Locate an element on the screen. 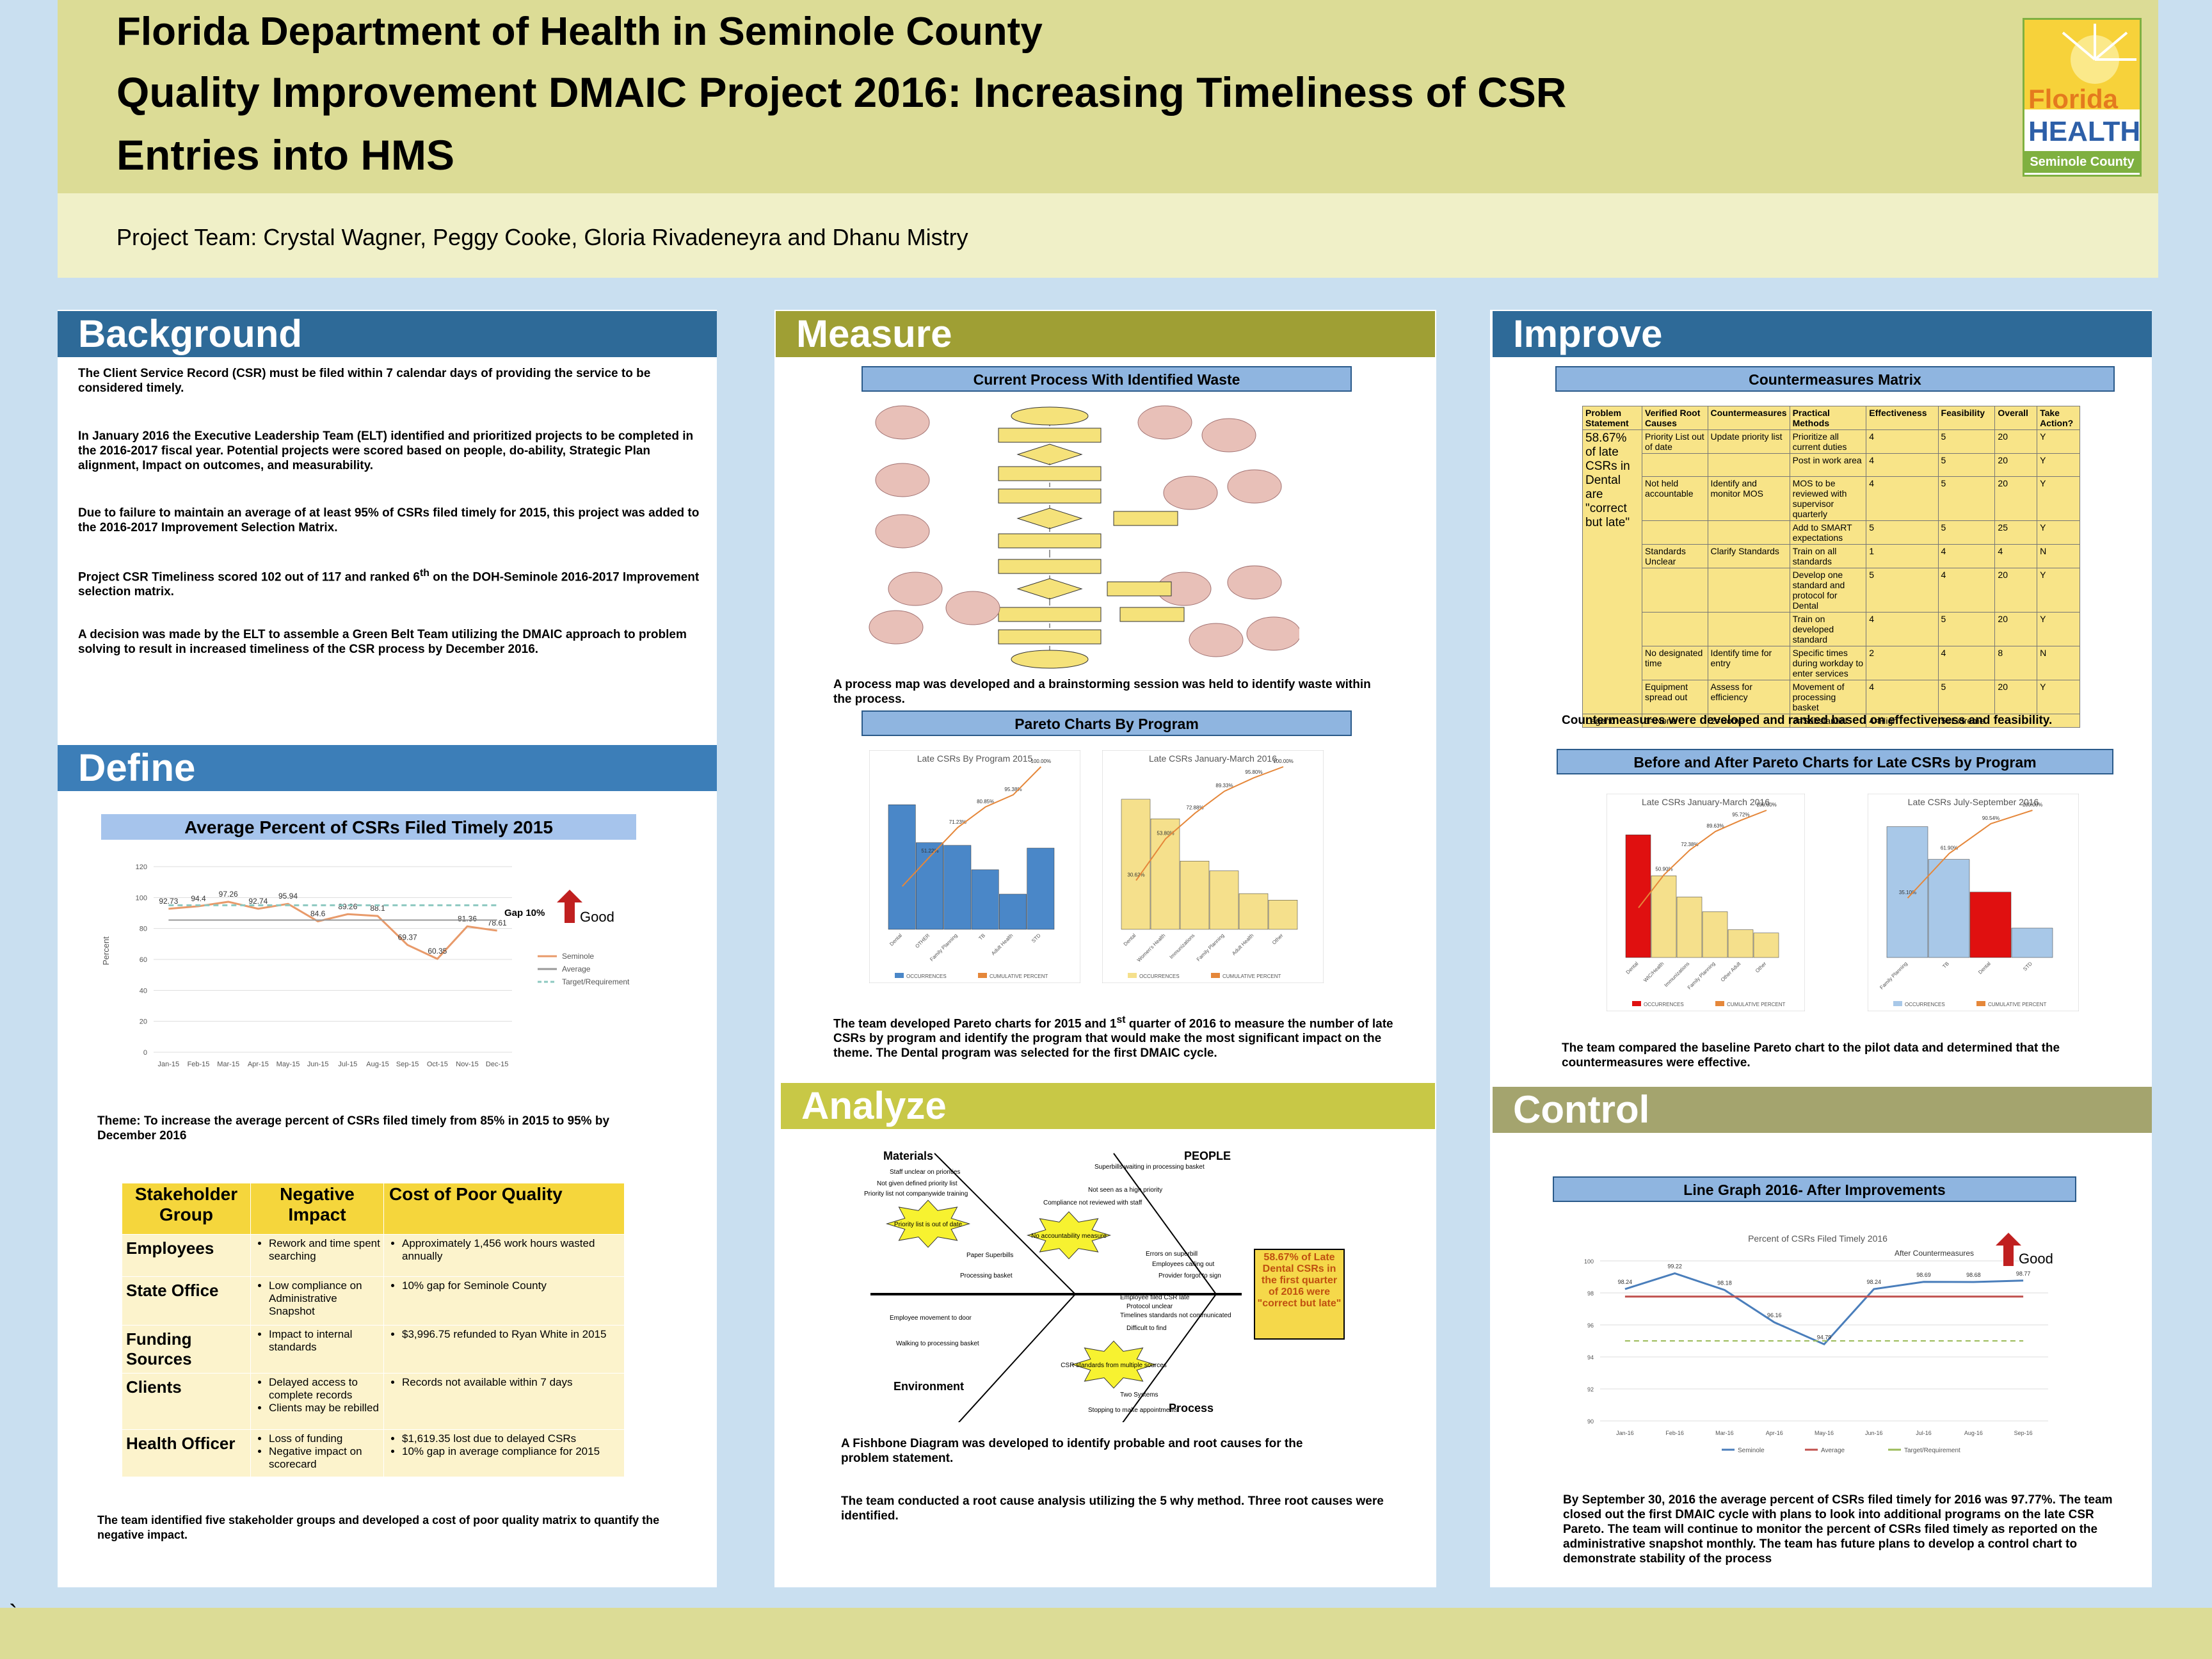  cm-counter: Clarify Standards is located at coordinates (1748, 556).